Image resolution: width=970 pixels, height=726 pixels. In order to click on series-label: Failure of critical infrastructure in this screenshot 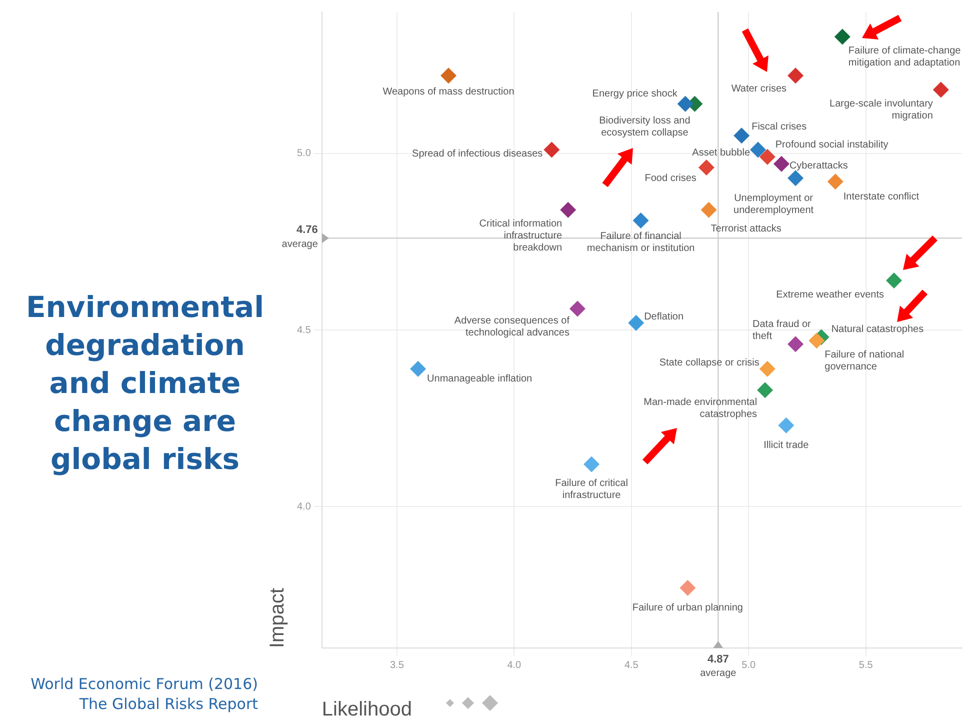, I will do `click(591, 490)`.